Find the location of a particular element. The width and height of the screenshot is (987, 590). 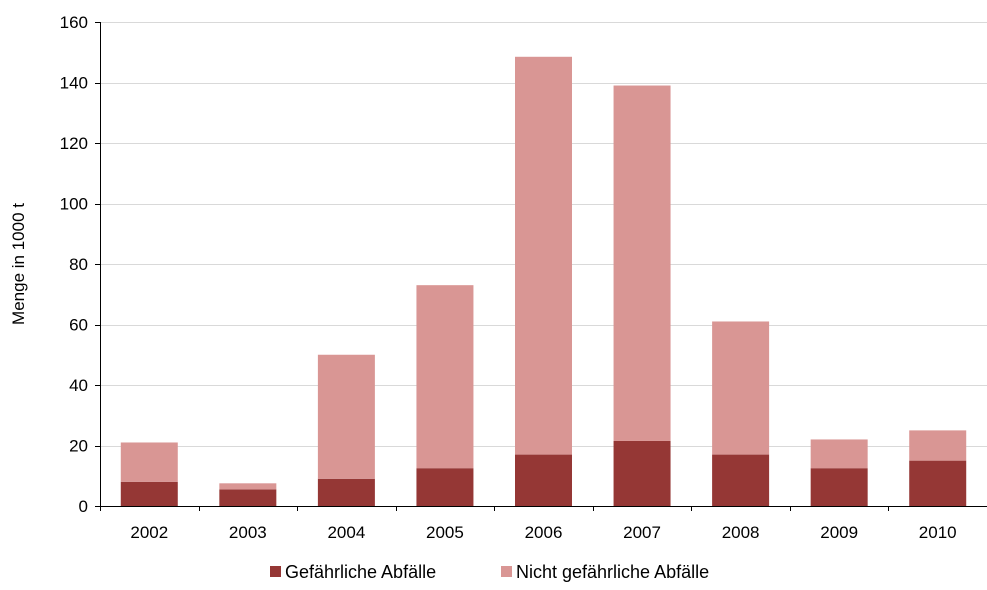

bar-gefaehrlich-2003 is located at coordinates (248, 497).